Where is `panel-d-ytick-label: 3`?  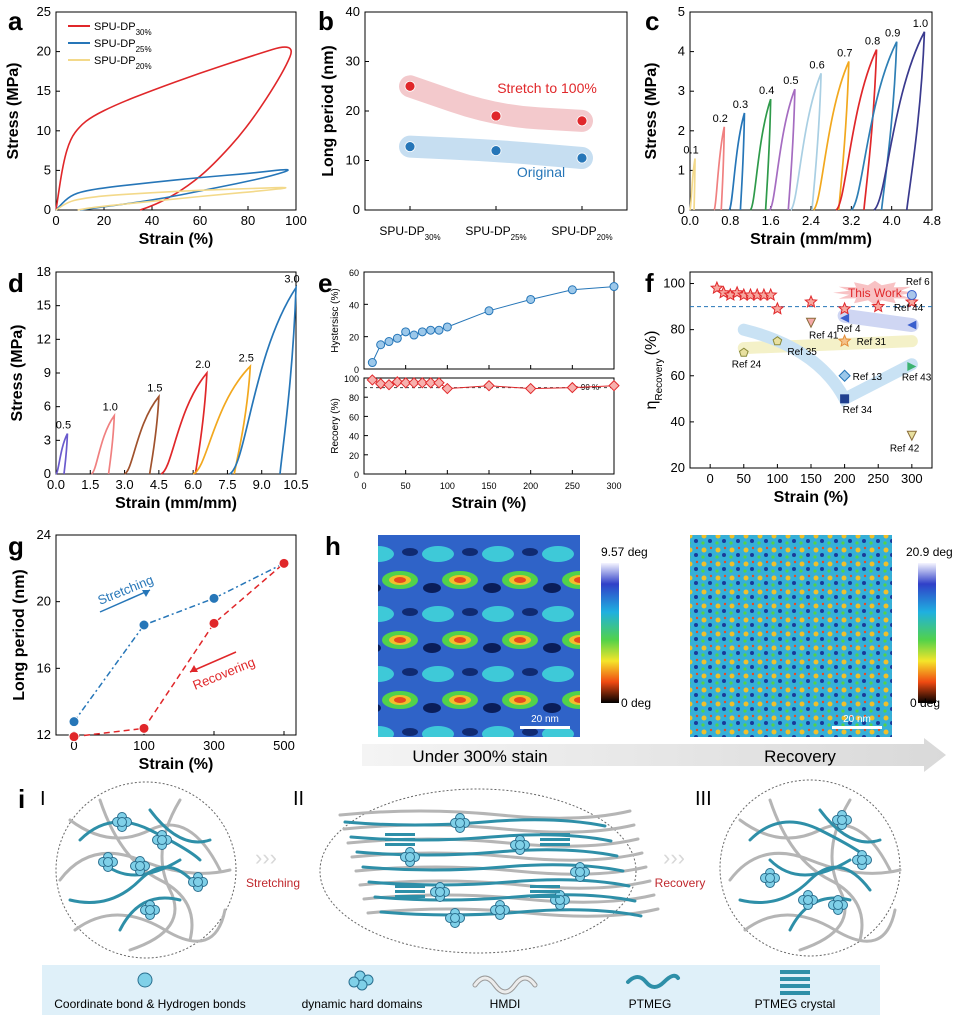
panel-d-ytick-label: 3 is located at coordinates (47, 439).